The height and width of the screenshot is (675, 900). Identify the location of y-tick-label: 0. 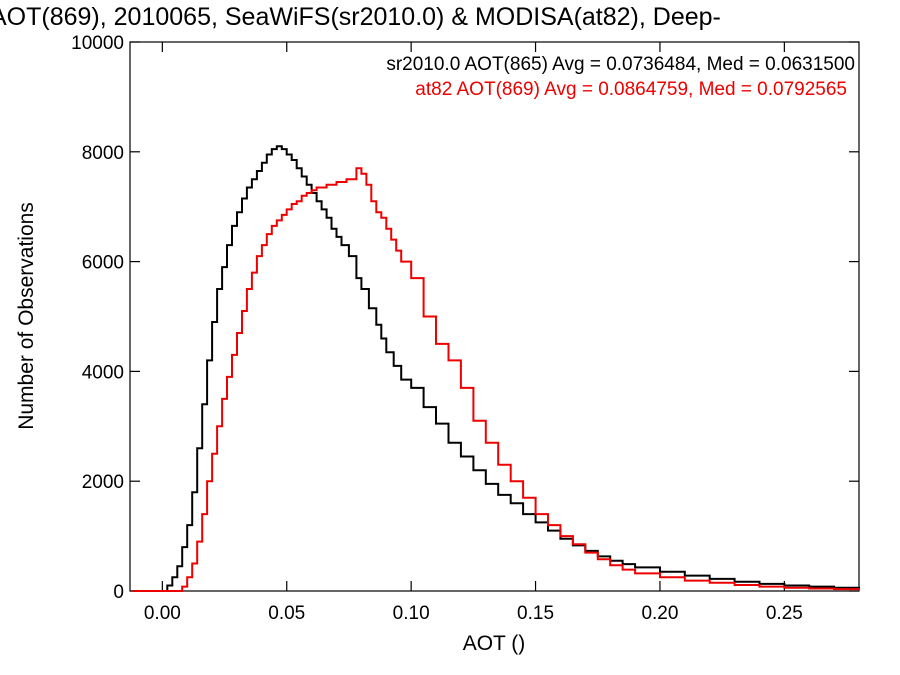
(118, 592).